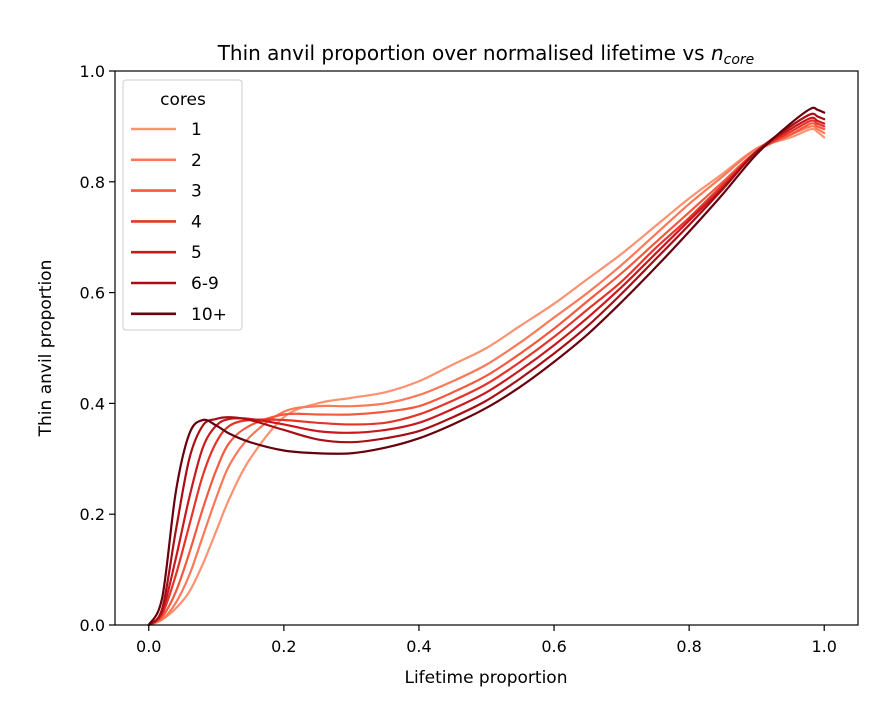  What do you see at coordinates (46, 349) in the screenshot?
I see `y-axis-label: Thin anvil proportion` at bounding box center [46, 349].